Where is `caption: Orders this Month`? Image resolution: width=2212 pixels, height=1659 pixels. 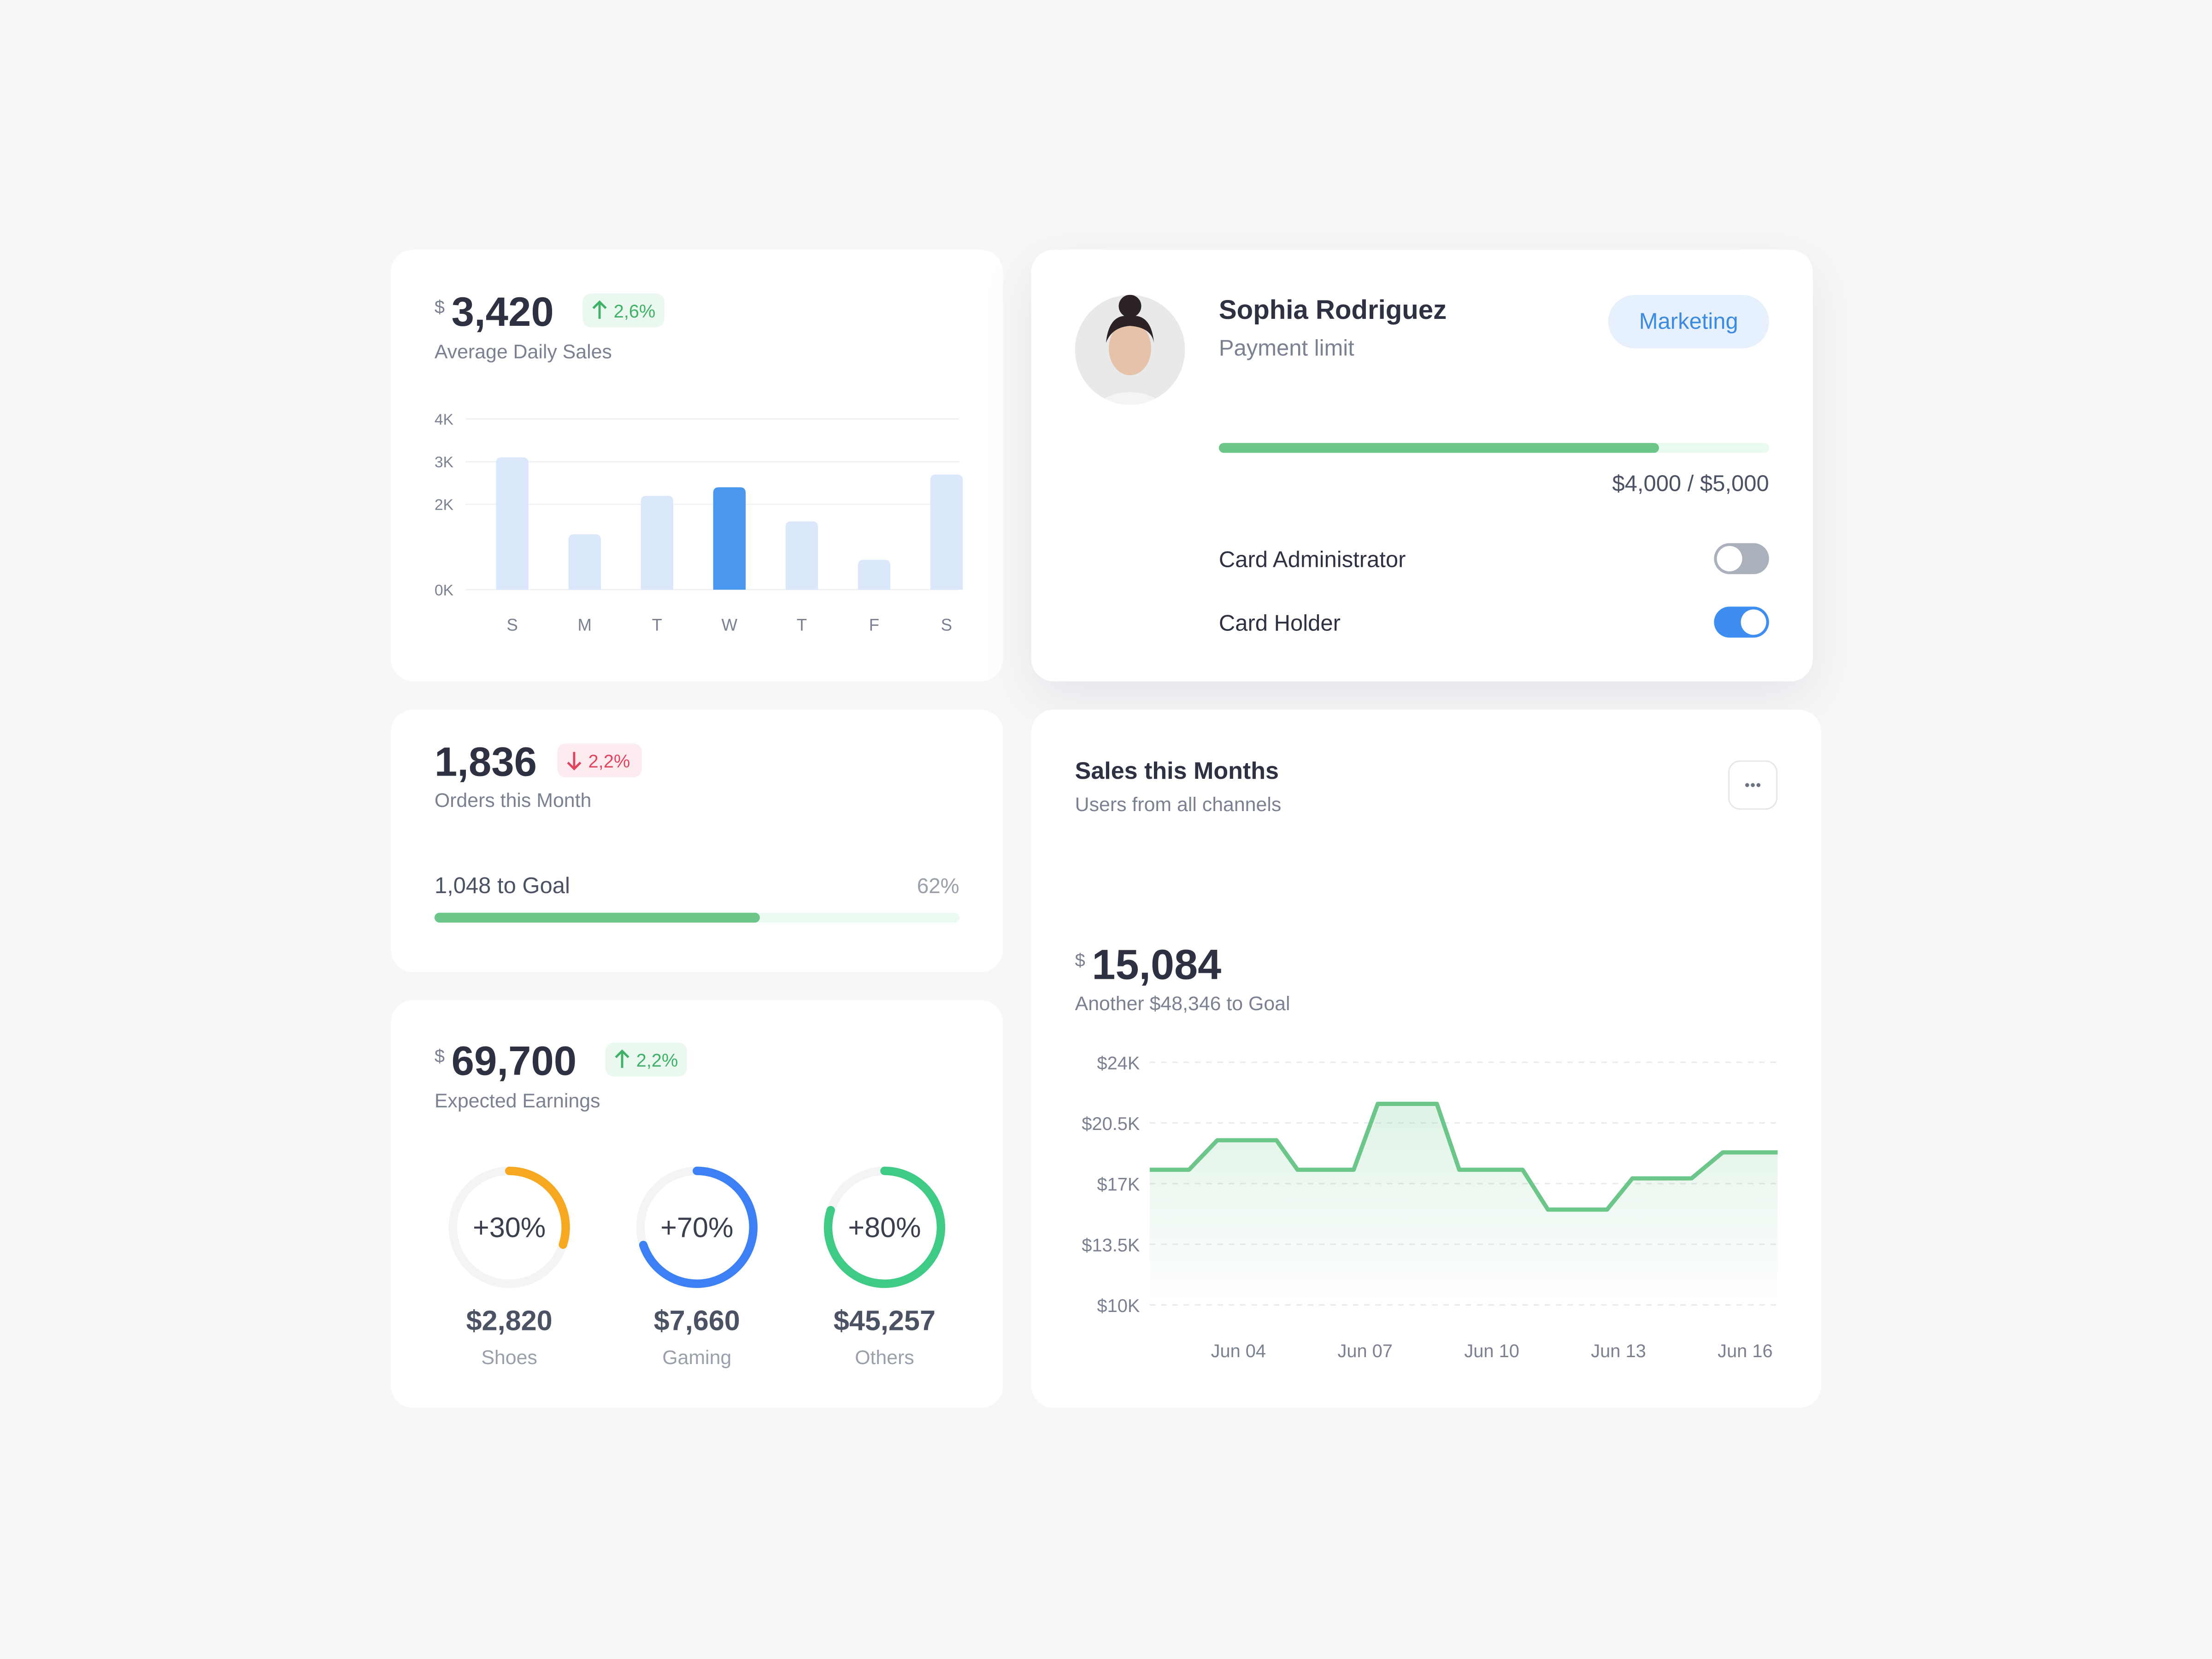
caption: Orders this Month is located at coordinates (513, 800).